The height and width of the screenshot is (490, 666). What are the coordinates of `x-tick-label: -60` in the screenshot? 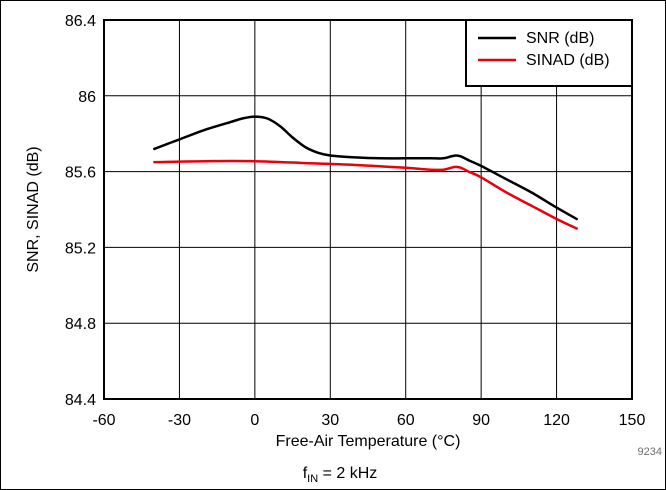 It's located at (103, 420).